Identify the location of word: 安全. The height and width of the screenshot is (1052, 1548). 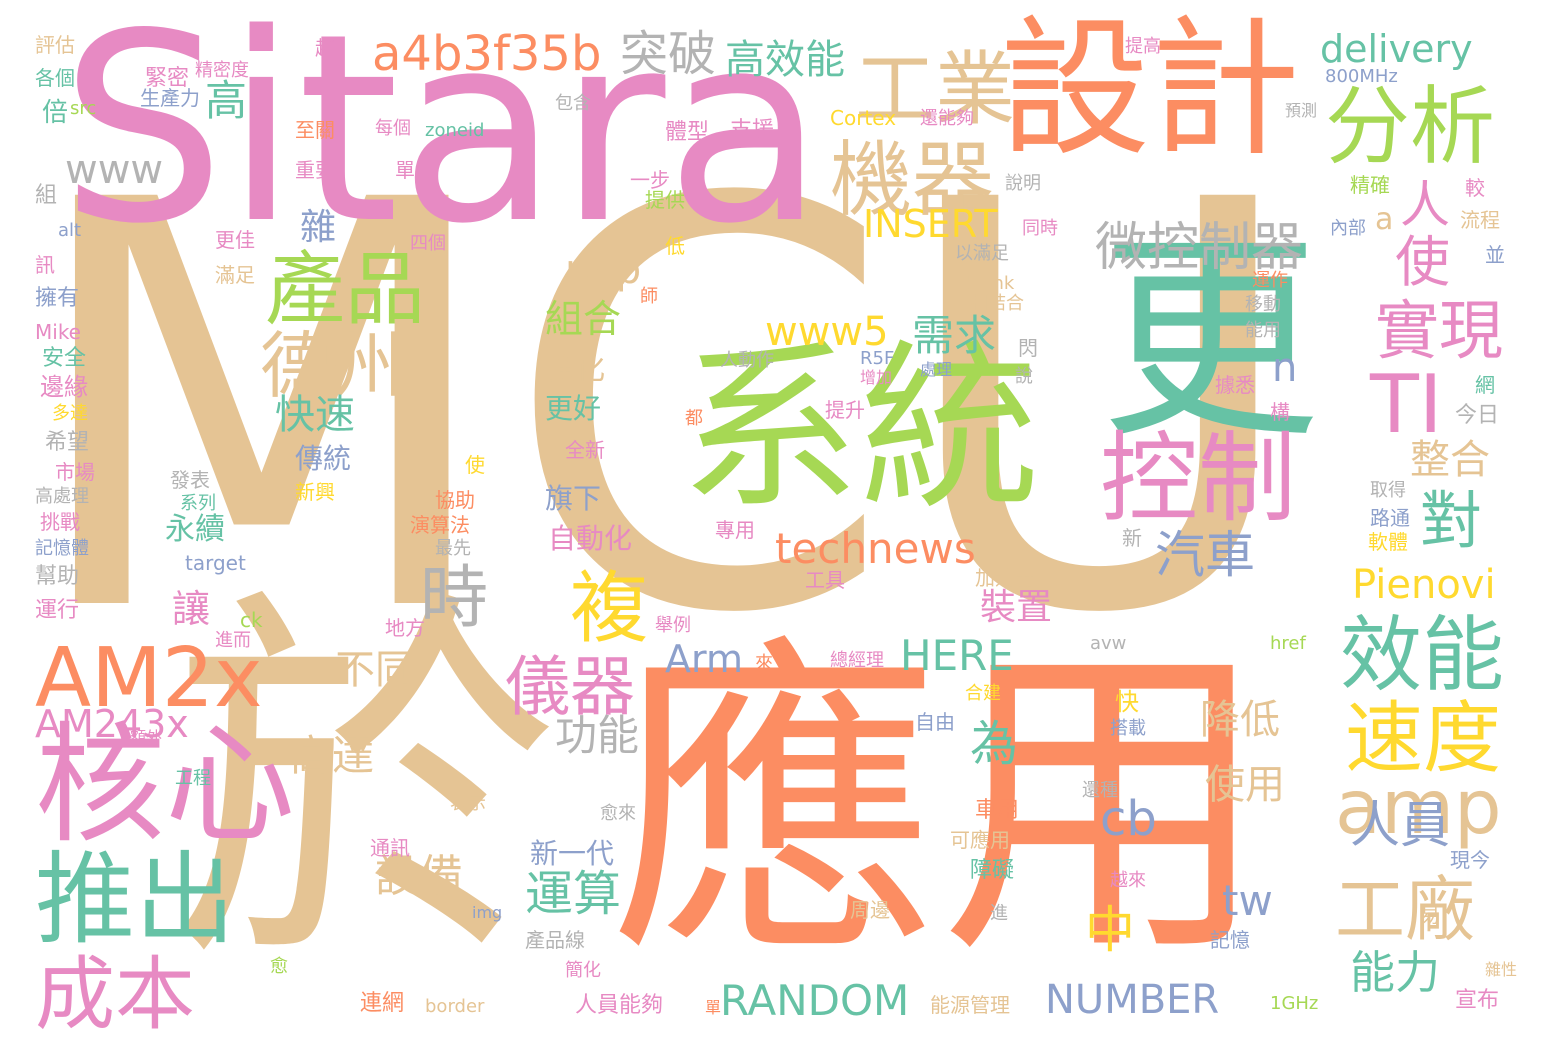
(64, 358).